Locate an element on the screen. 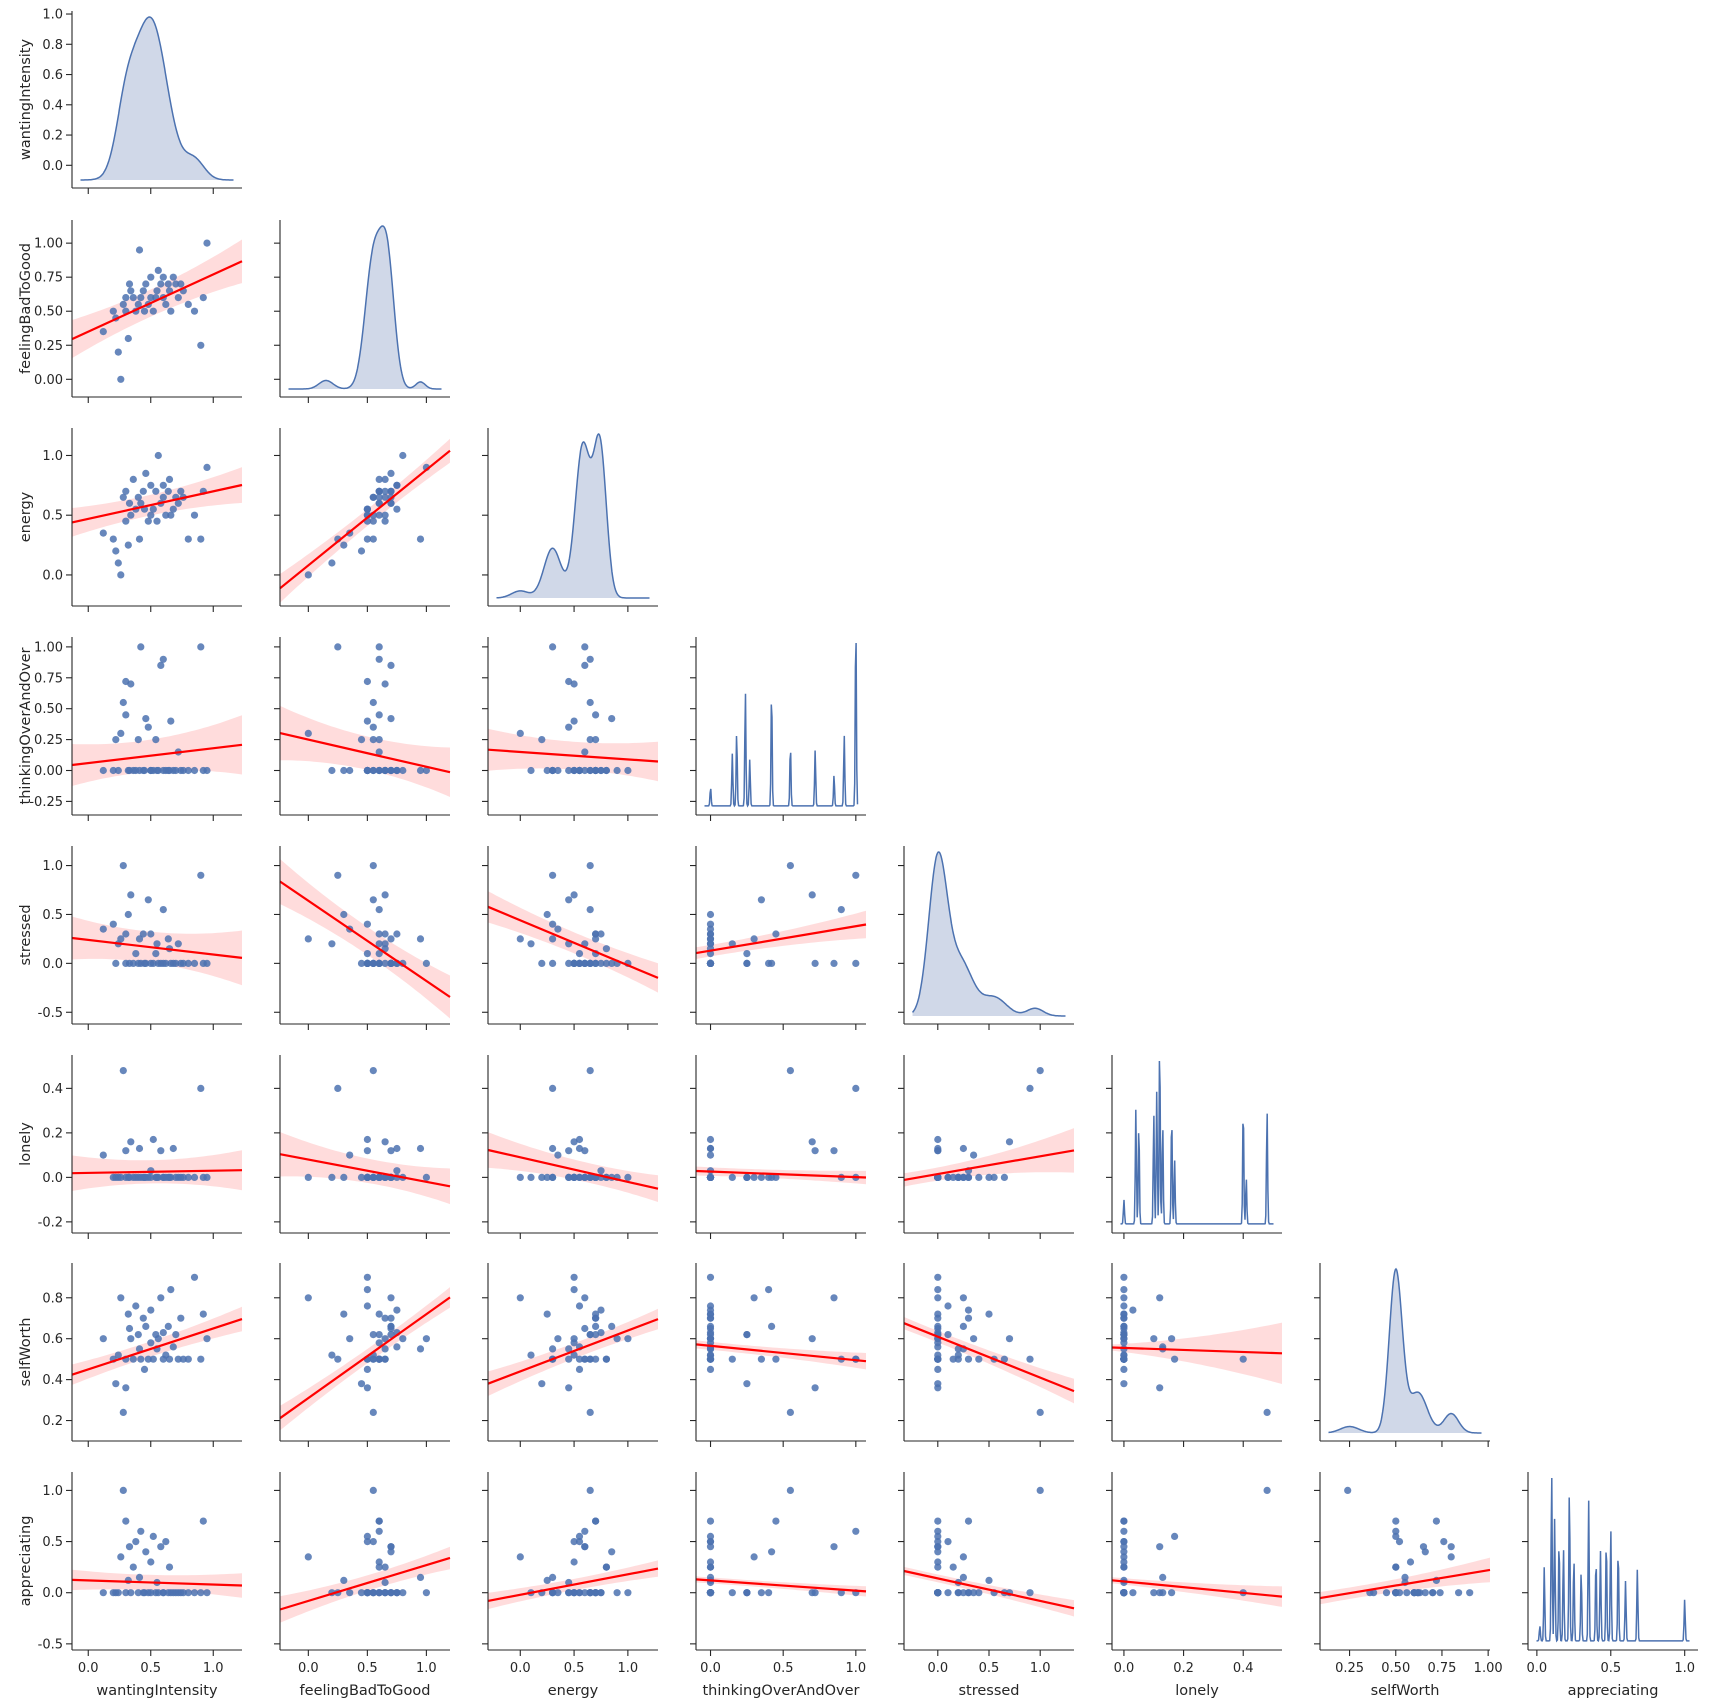 This screenshot has width=1710, height=1706. panel-energy-vs-energy is located at coordinates (570, 520).